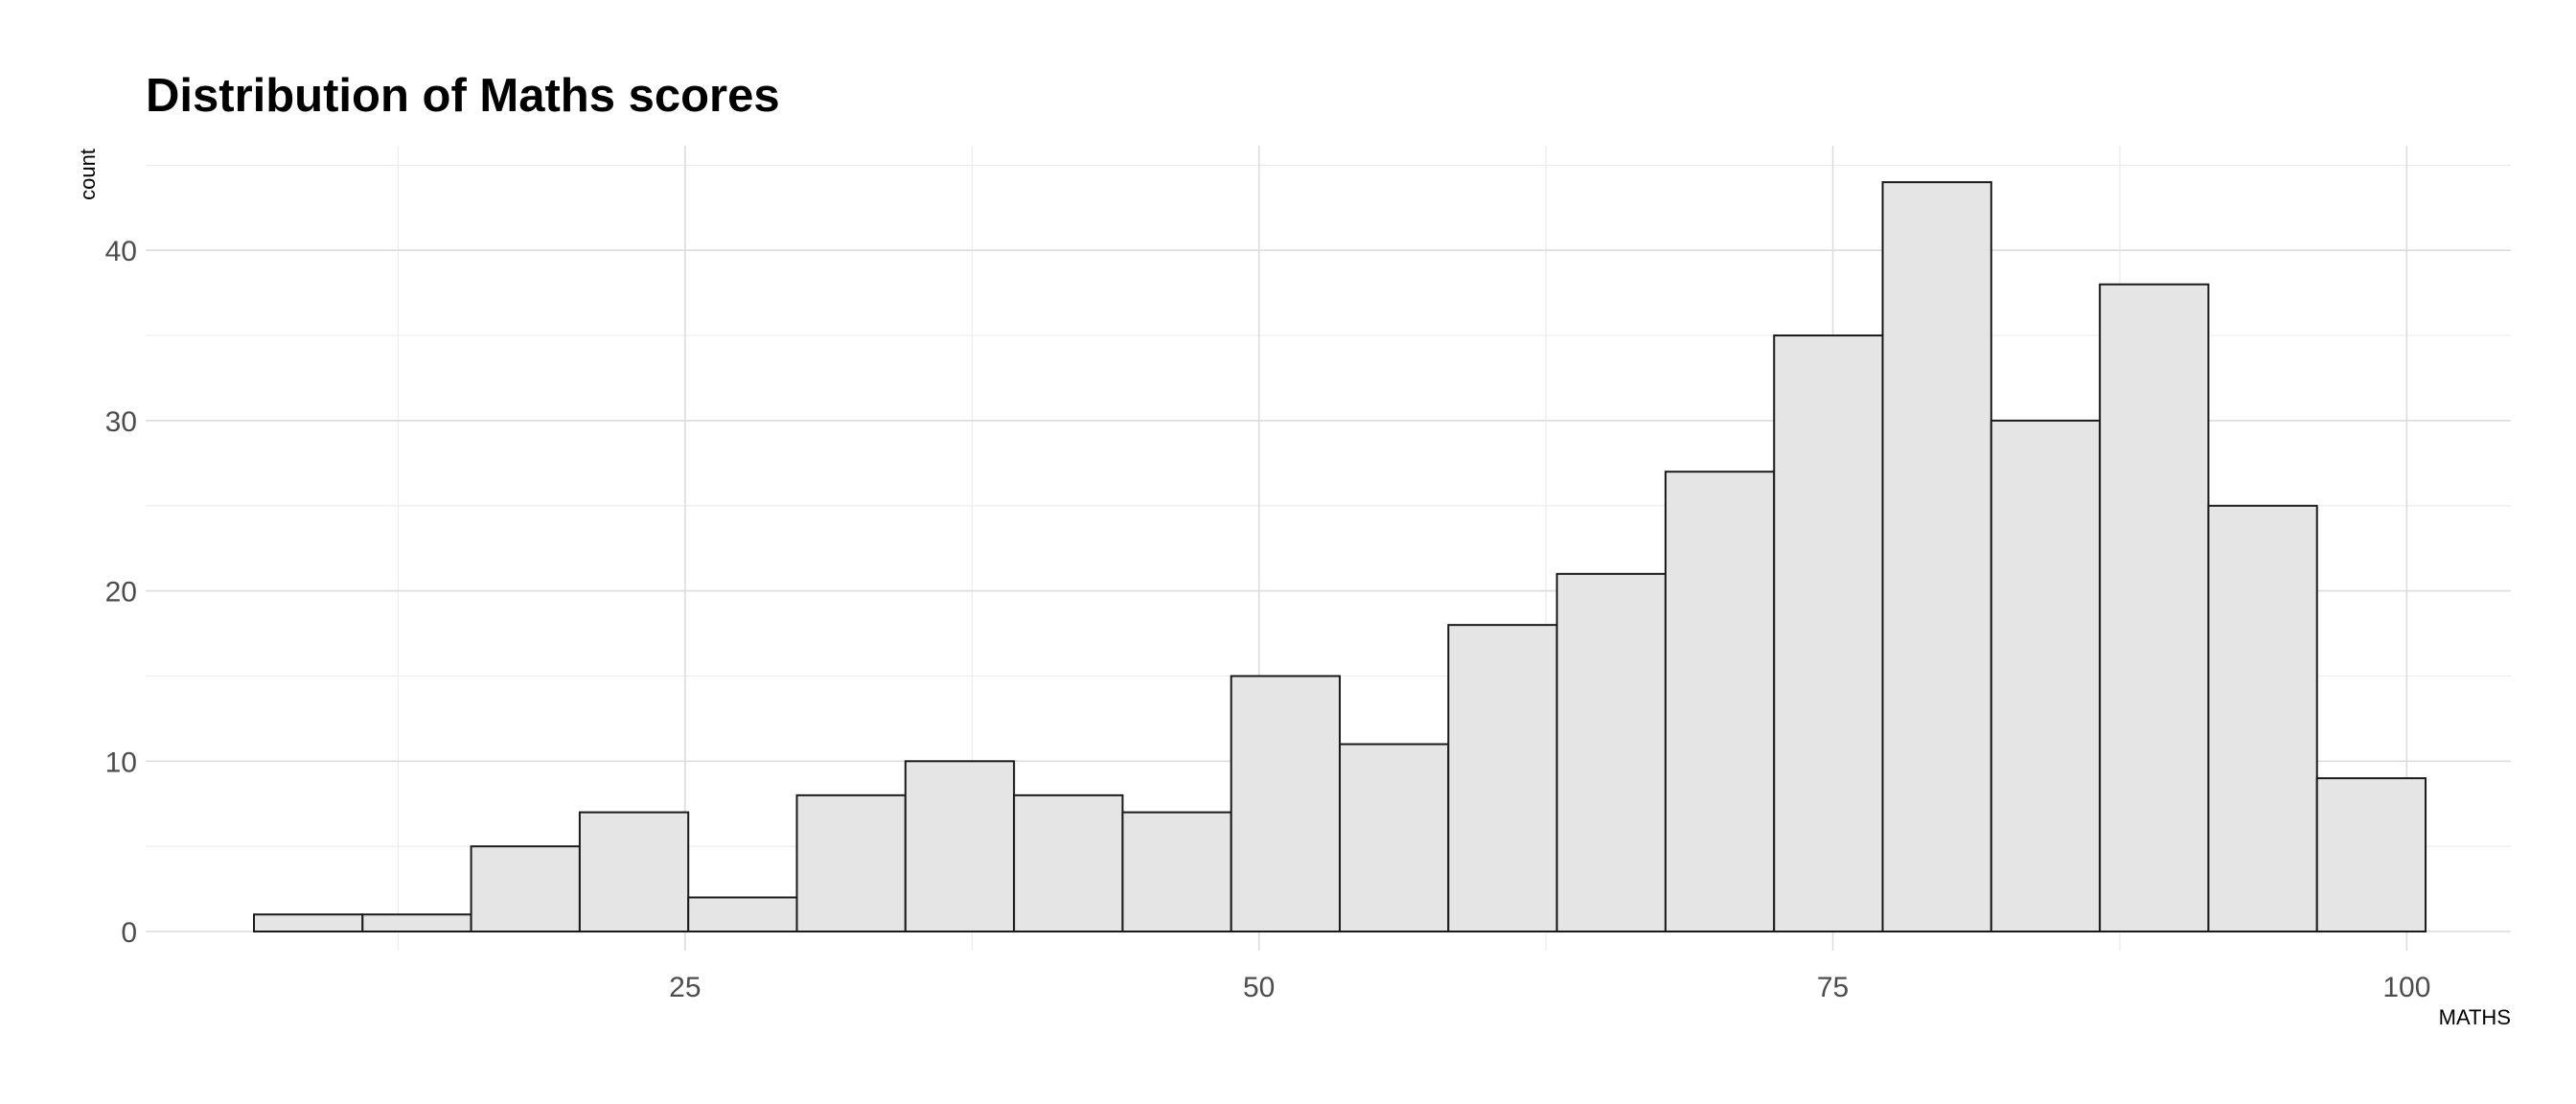 This screenshot has height=1104, width=2576. I want to click on y-tick-label: 20, so click(121, 593).